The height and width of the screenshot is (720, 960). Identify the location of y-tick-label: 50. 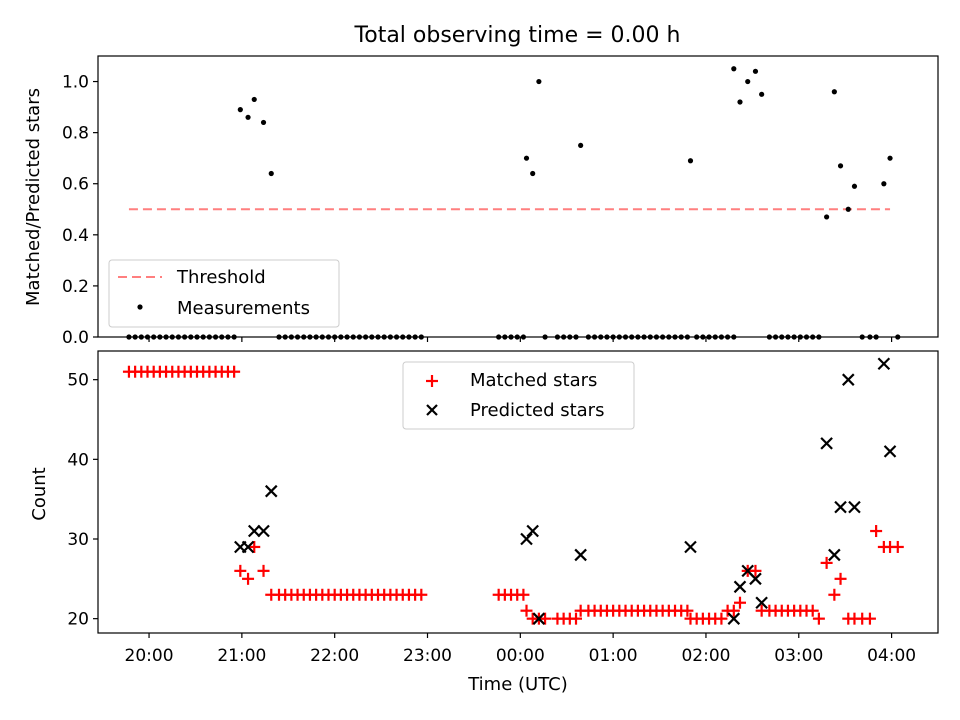
(78, 381).